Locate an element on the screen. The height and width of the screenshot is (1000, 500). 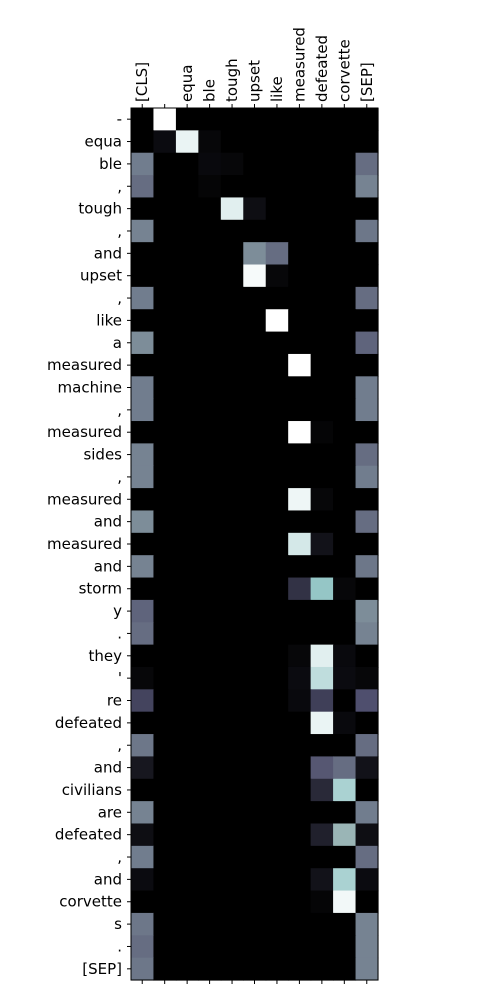
y-tick-label: civilians is located at coordinates (92, 790).